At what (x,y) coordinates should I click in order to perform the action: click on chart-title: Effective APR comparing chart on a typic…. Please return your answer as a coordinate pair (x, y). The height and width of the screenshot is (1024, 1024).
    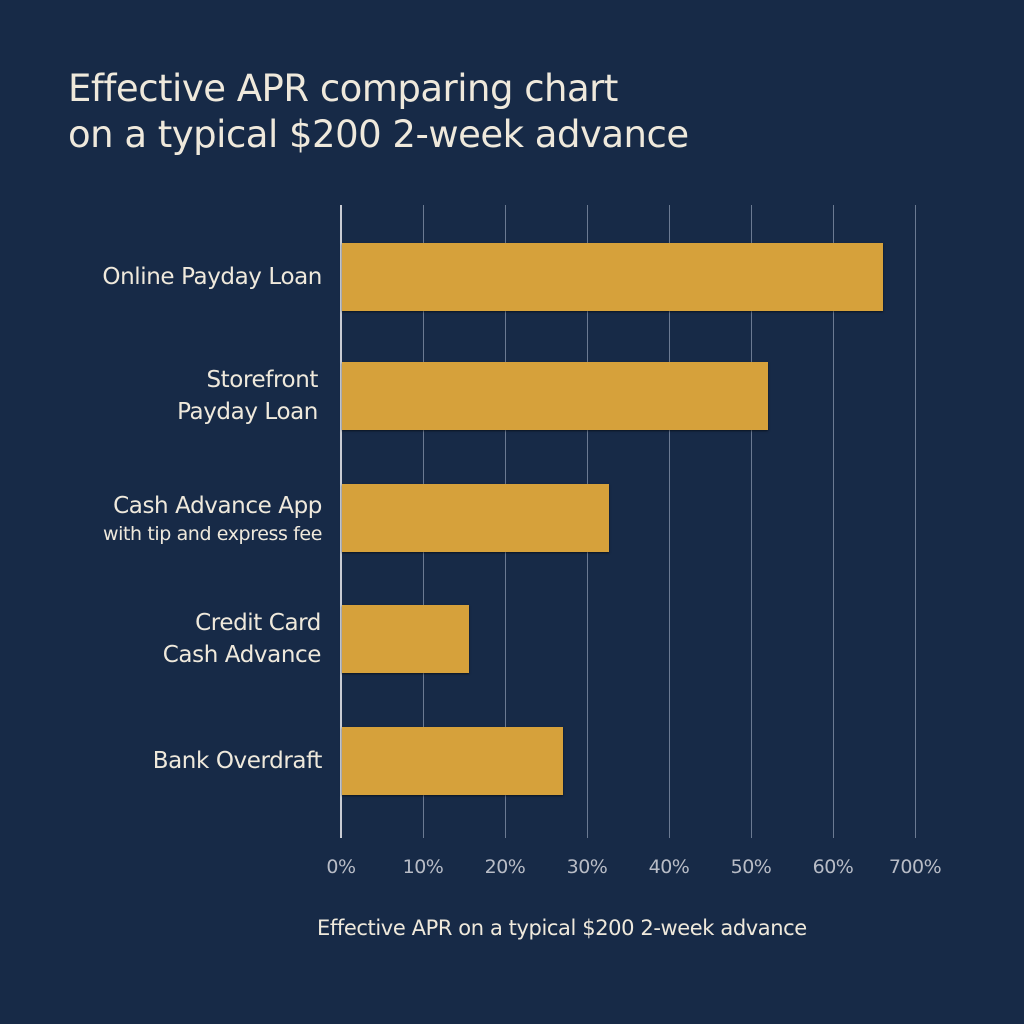
    Looking at the image, I should click on (378, 112).